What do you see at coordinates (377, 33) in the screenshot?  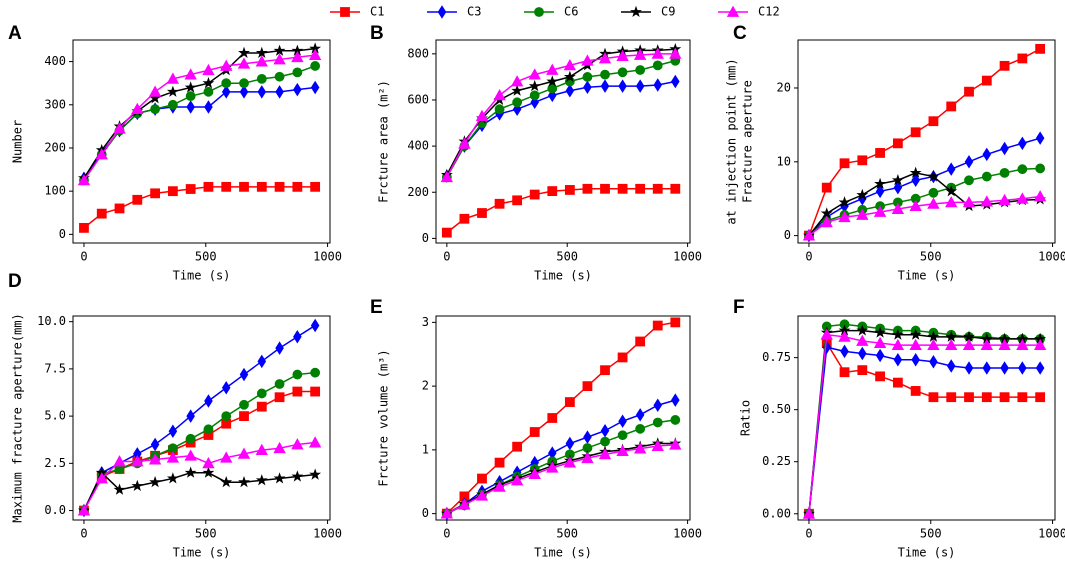 I see `panel-label: B` at bounding box center [377, 33].